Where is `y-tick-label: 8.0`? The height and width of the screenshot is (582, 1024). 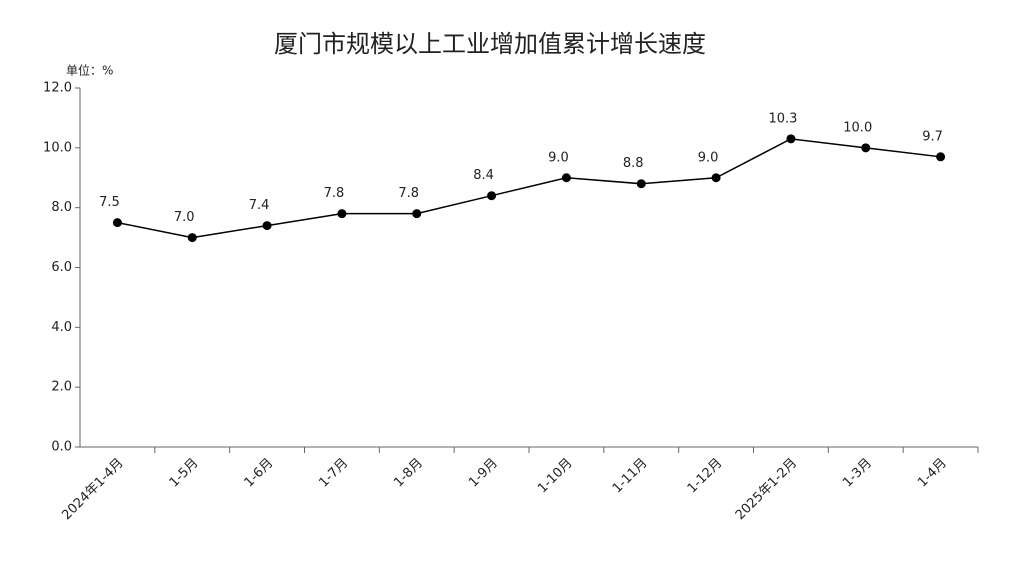 y-tick-label: 8.0 is located at coordinates (61, 207).